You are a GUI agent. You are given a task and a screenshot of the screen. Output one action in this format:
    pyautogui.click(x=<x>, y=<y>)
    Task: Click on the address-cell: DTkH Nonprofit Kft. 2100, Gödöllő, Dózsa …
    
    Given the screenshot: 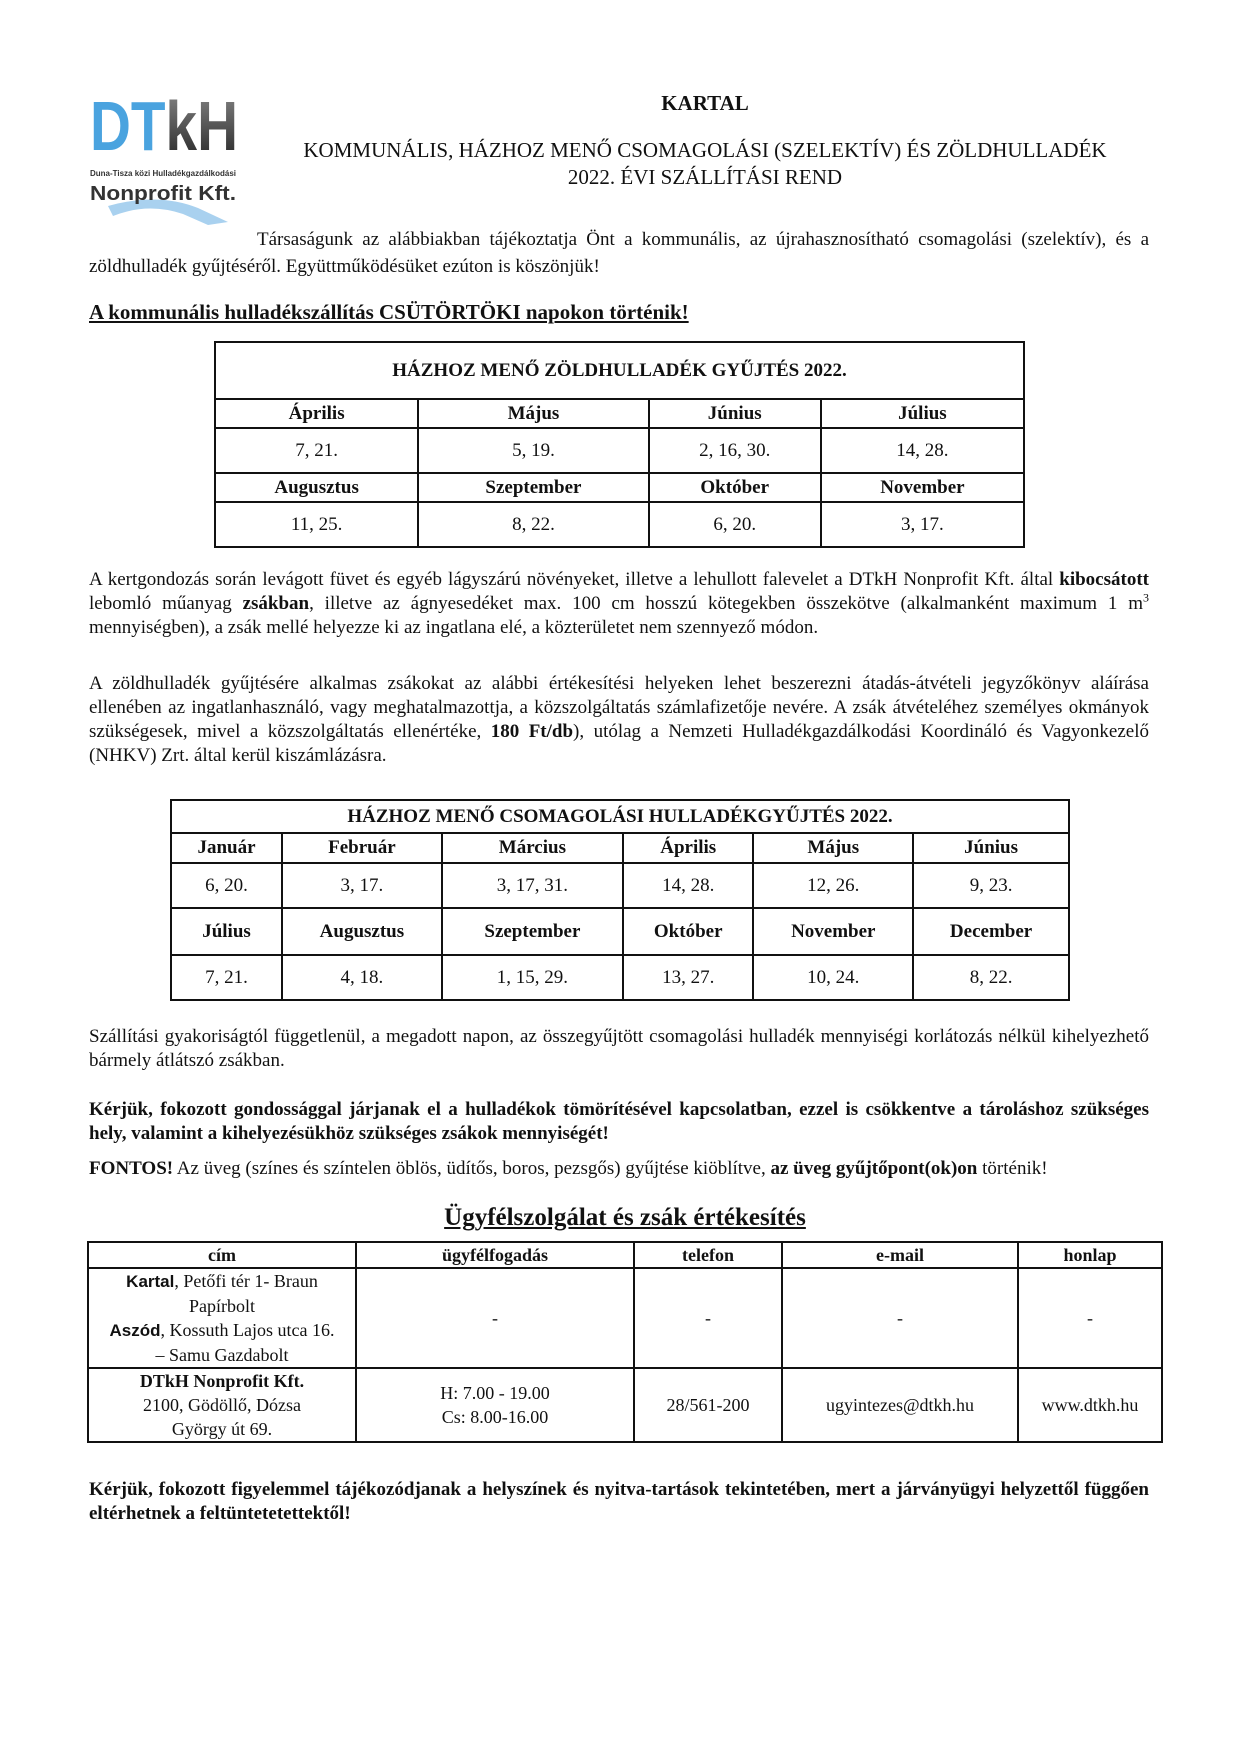 What is the action you would take?
    pyautogui.click(x=222, y=1405)
    